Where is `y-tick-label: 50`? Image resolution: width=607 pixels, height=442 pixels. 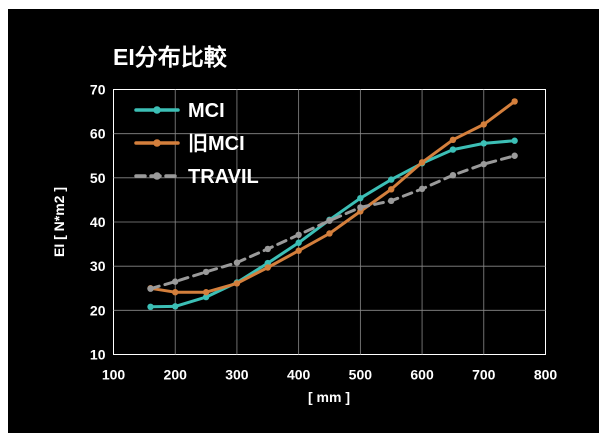
y-tick-label: 50 is located at coordinates (98, 178).